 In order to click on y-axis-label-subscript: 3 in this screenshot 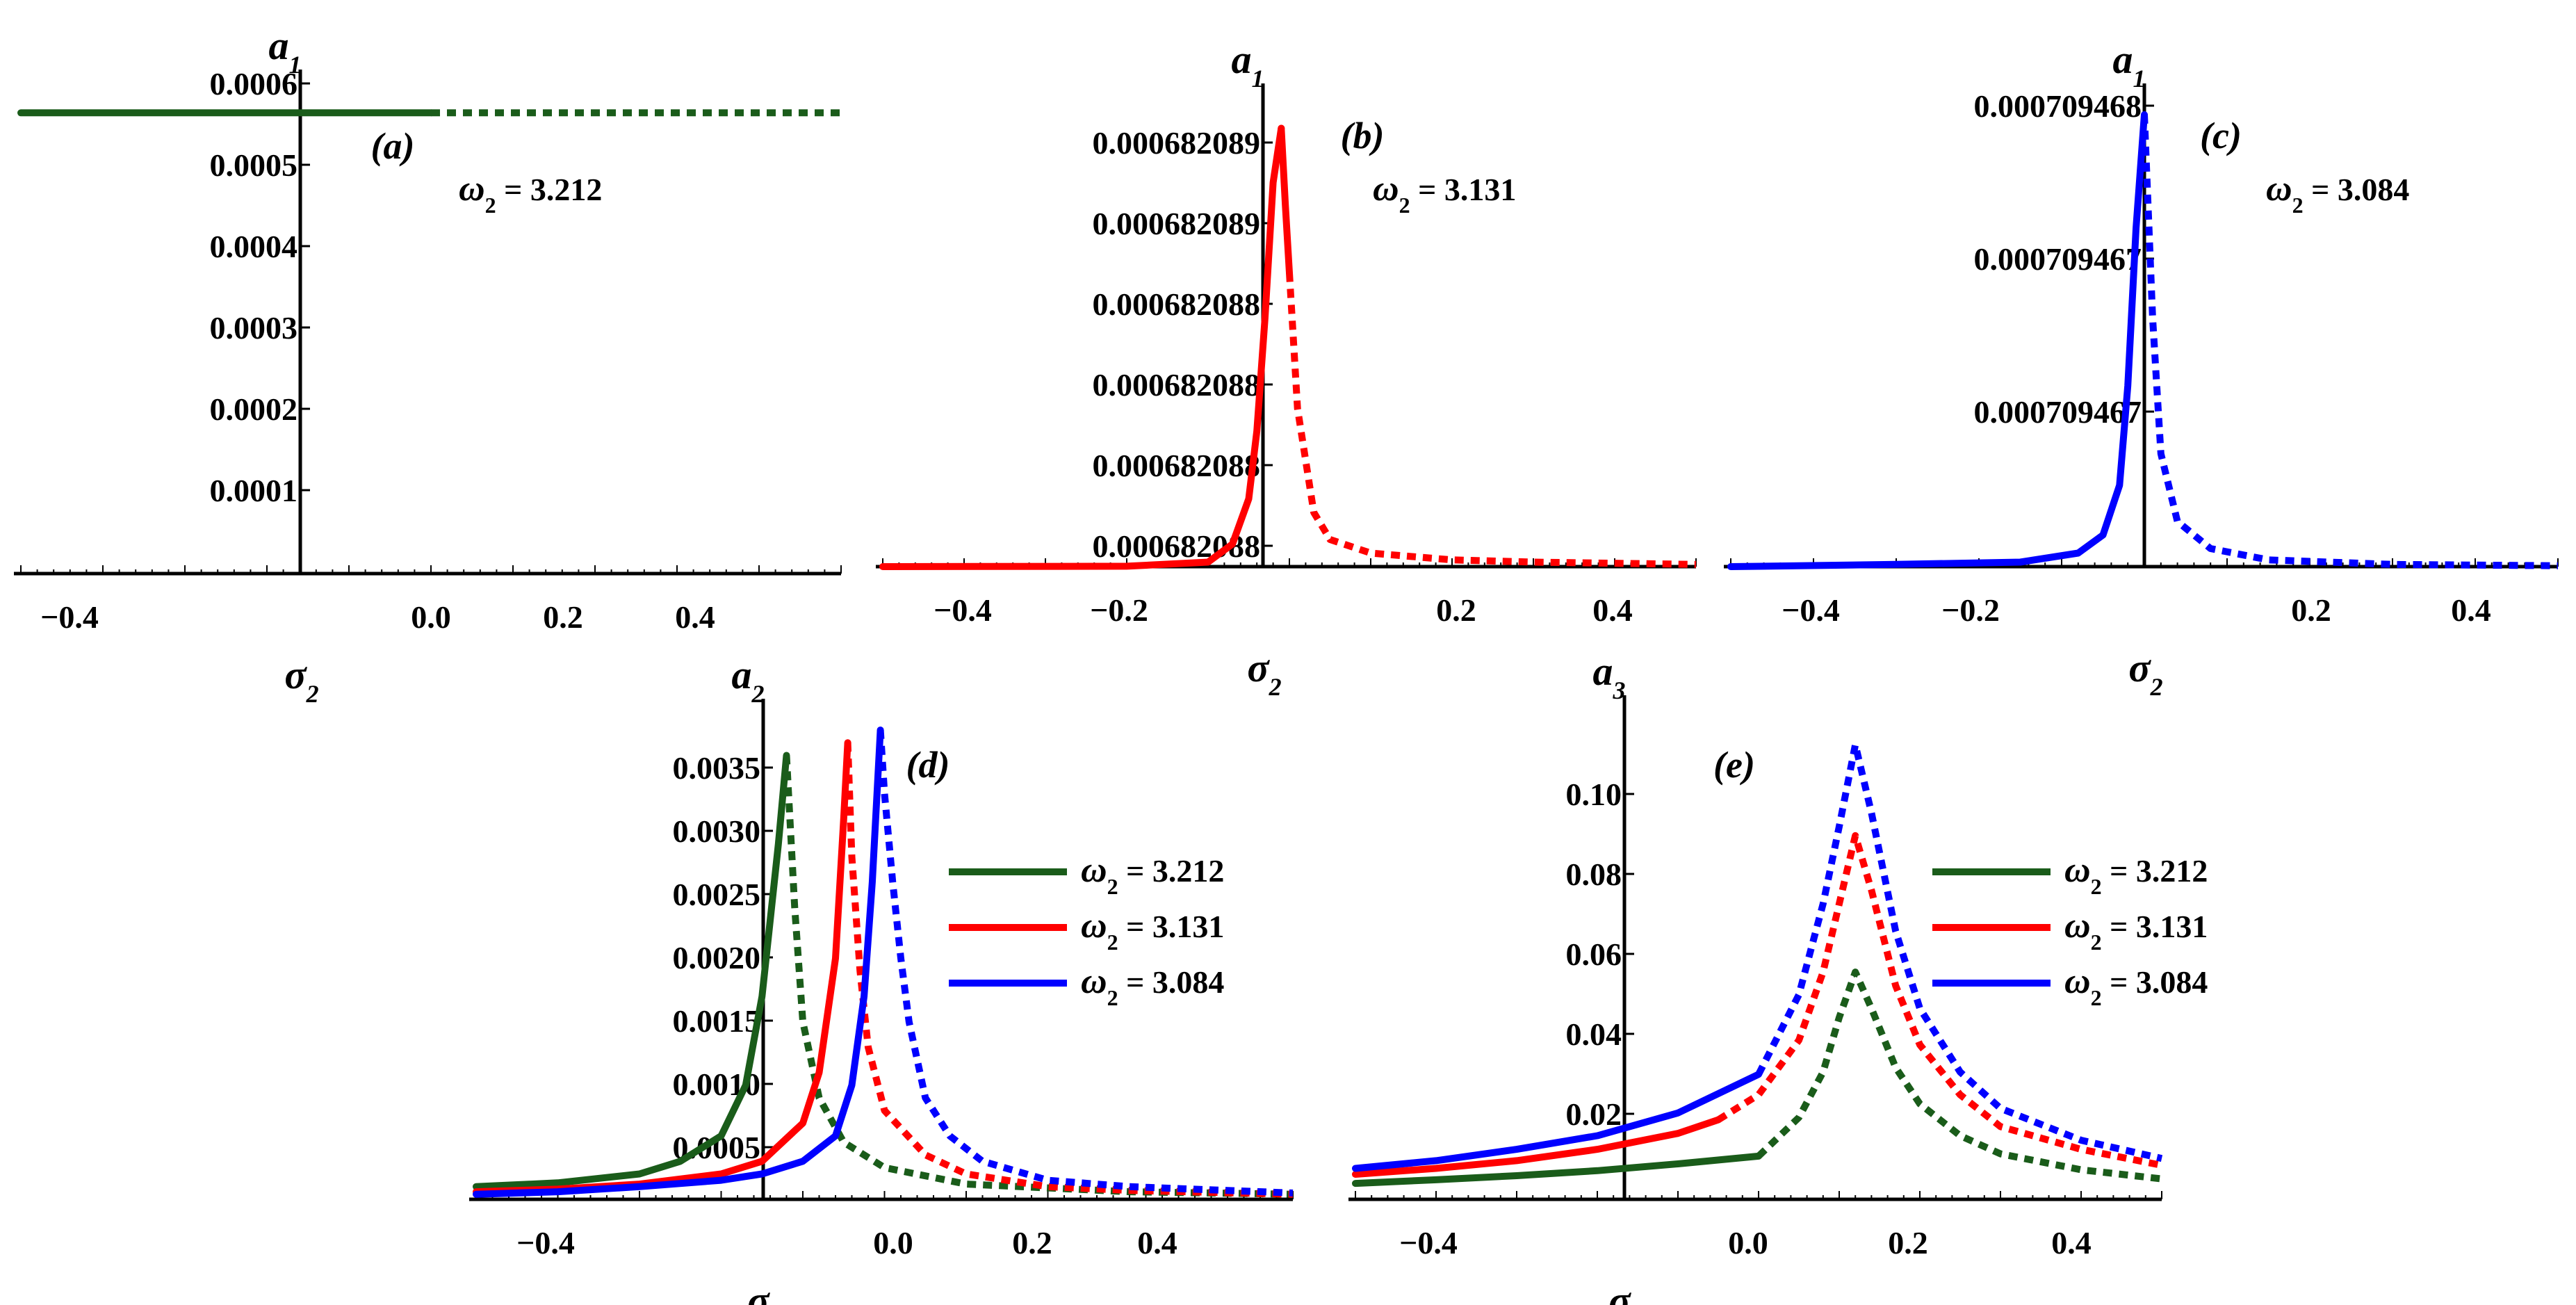, I will do `click(1619, 690)`.